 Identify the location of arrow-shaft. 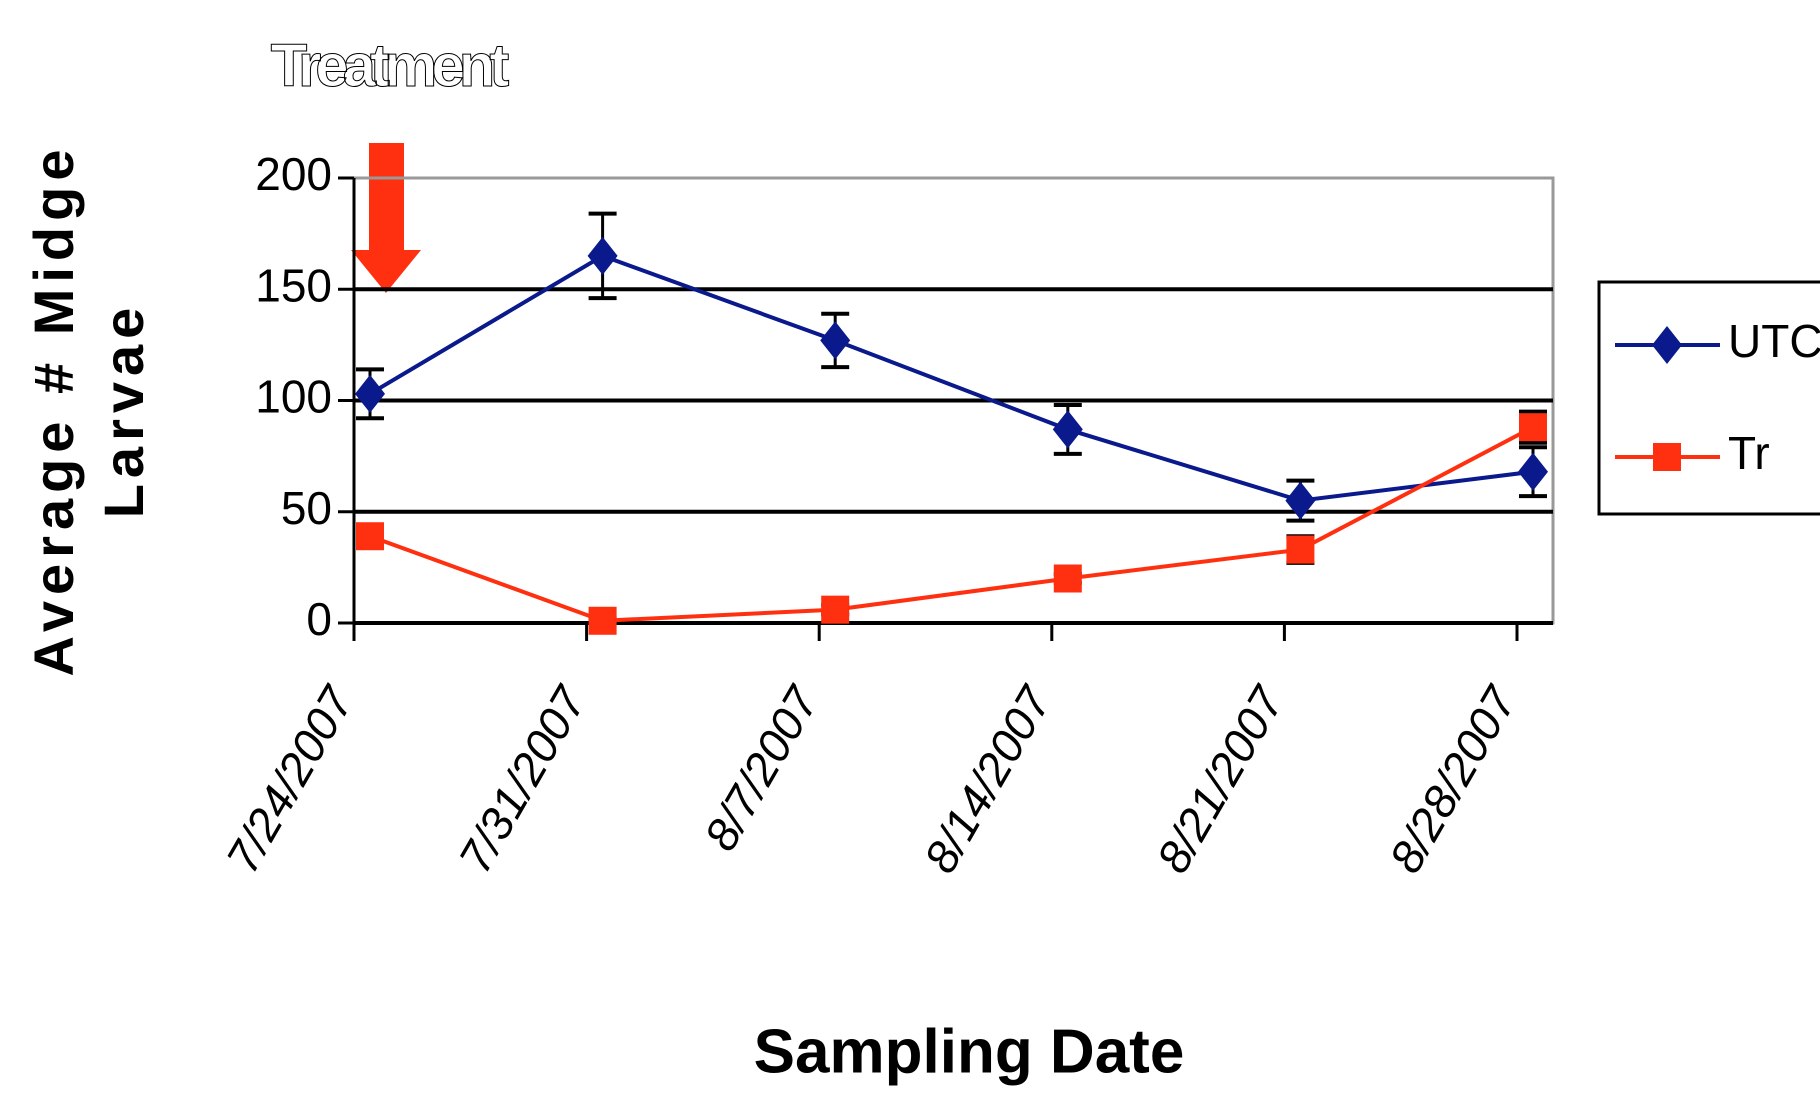
(386, 197).